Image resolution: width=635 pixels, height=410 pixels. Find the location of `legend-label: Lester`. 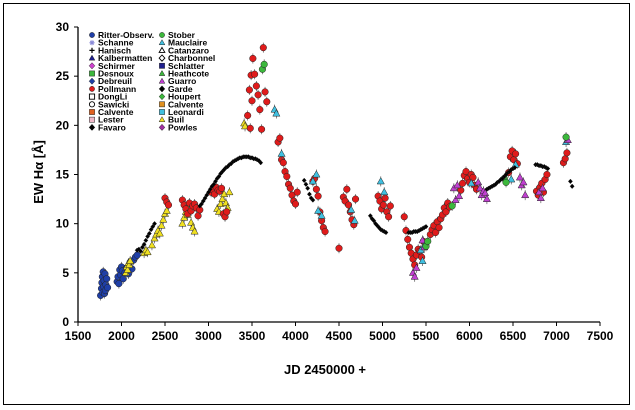

legend-label: Lester is located at coordinates (111, 120).